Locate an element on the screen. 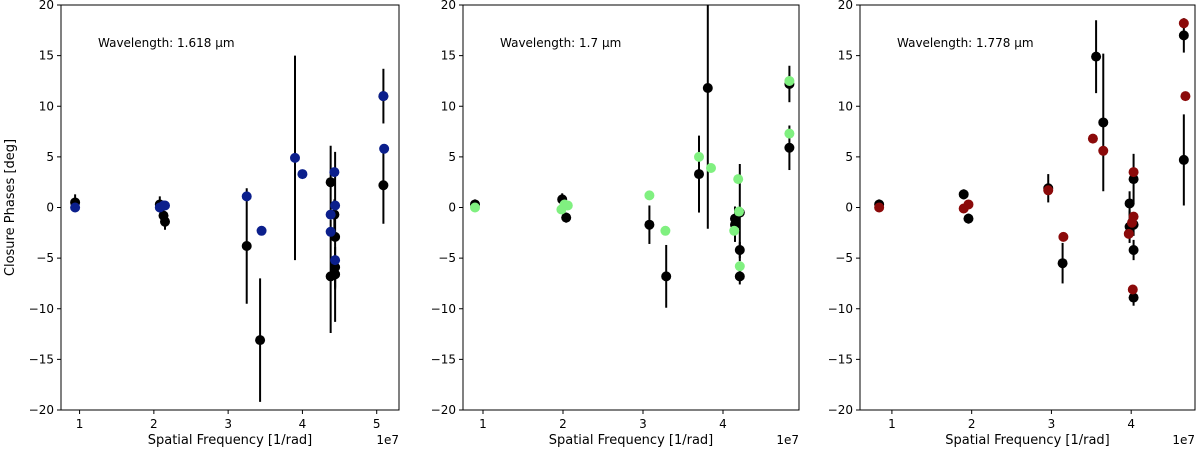  x-tick-label: 5 is located at coordinates (377, 424).